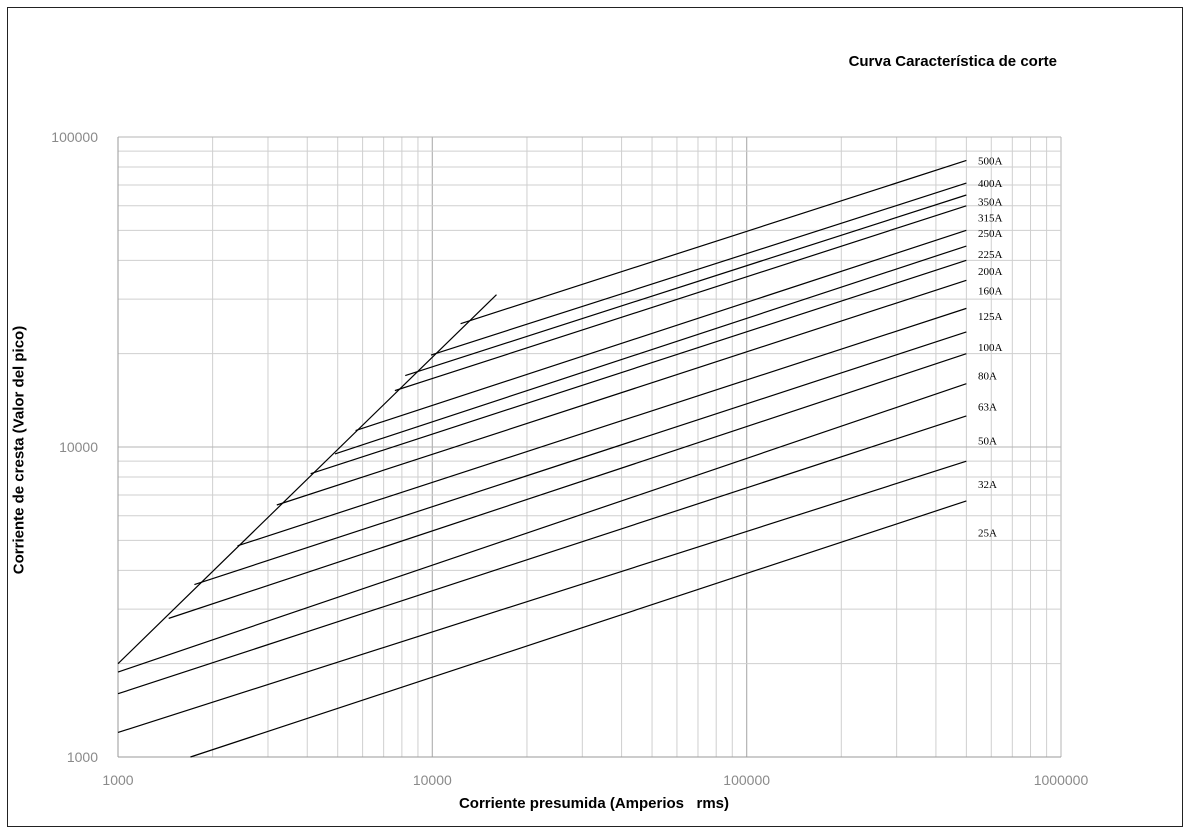 Image resolution: width=1192 pixels, height=836 pixels. What do you see at coordinates (990, 255) in the screenshot?
I see `series-label-225A: 225A` at bounding box center [990, 255].